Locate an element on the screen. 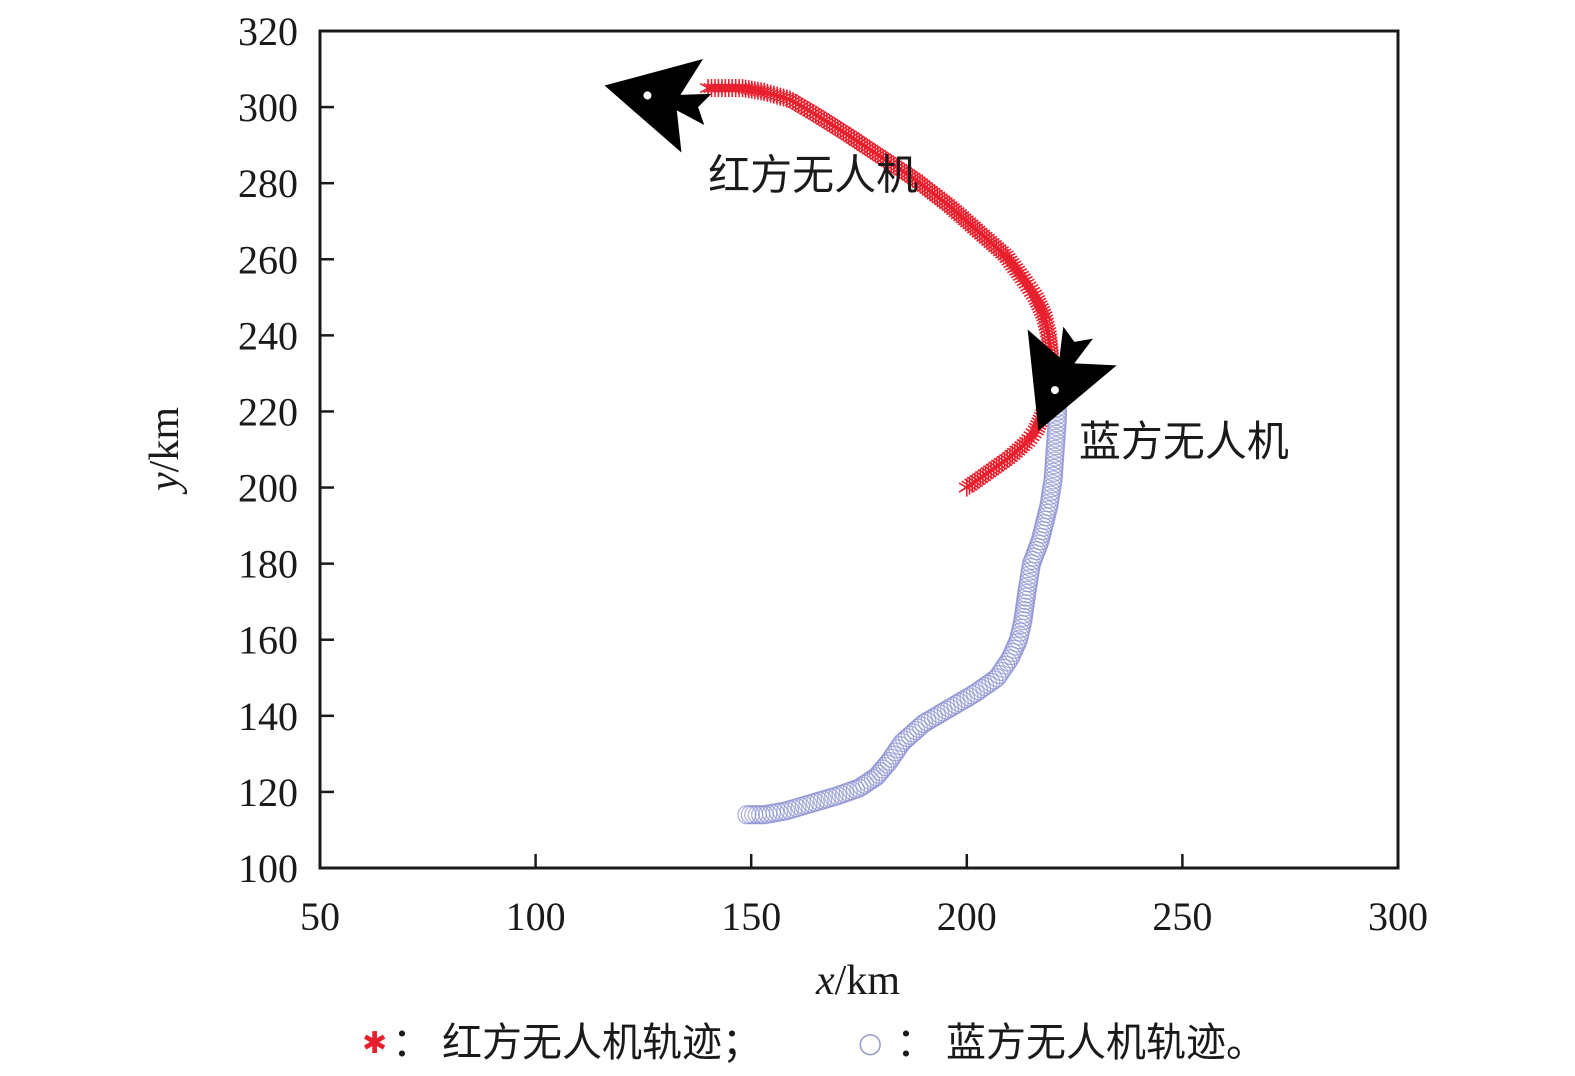  red-aircraft-icon is located at coordinates (658, 106).